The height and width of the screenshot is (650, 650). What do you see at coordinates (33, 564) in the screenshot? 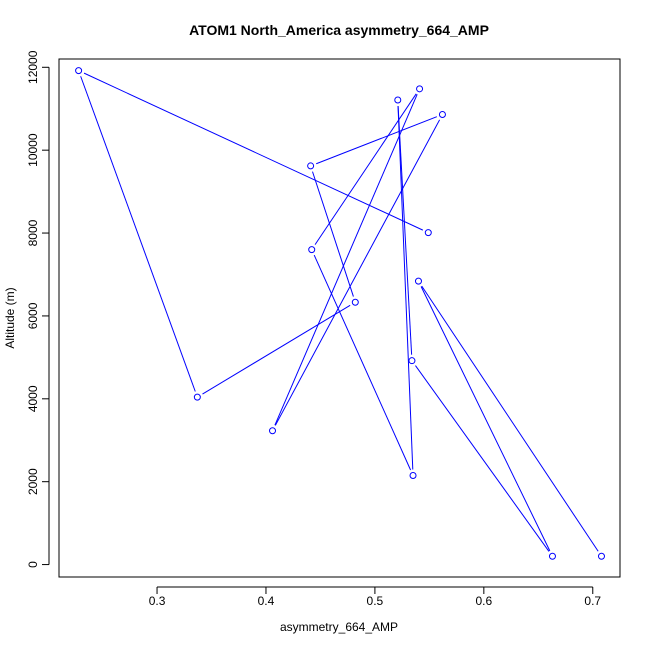
I see `y-tick-label: 0` at bounding box center [33, 564].